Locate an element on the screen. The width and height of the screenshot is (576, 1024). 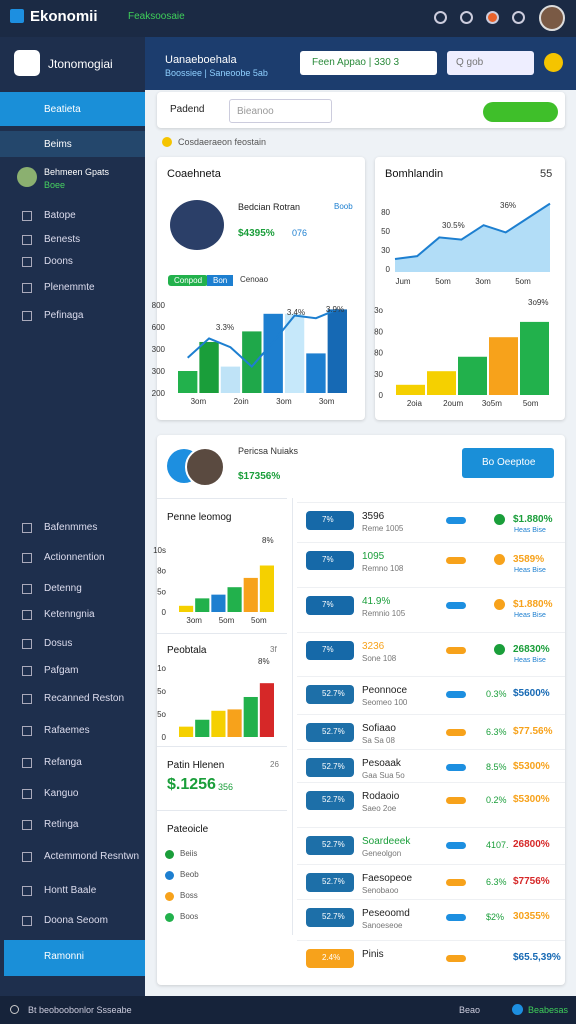
menu-item: Beatieta is located at coordinates (62, 109).